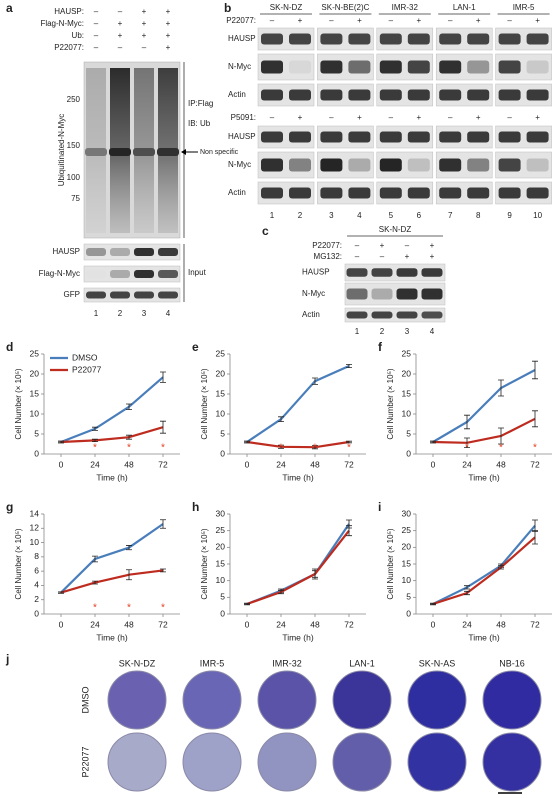 The width and height of the screenshot is (559, 798). I want to click on lane-number: 4, so click(432, 331).